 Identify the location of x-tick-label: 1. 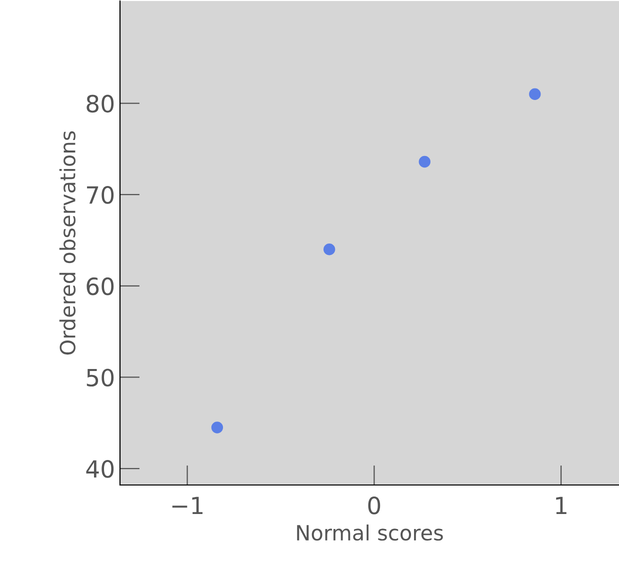
(561, 505).